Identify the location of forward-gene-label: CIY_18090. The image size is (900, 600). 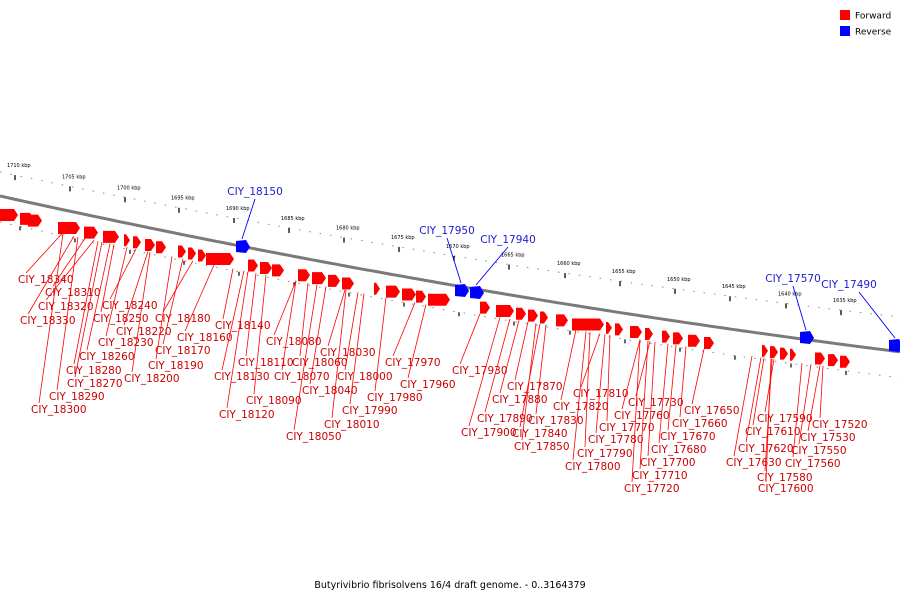
(274, 401).